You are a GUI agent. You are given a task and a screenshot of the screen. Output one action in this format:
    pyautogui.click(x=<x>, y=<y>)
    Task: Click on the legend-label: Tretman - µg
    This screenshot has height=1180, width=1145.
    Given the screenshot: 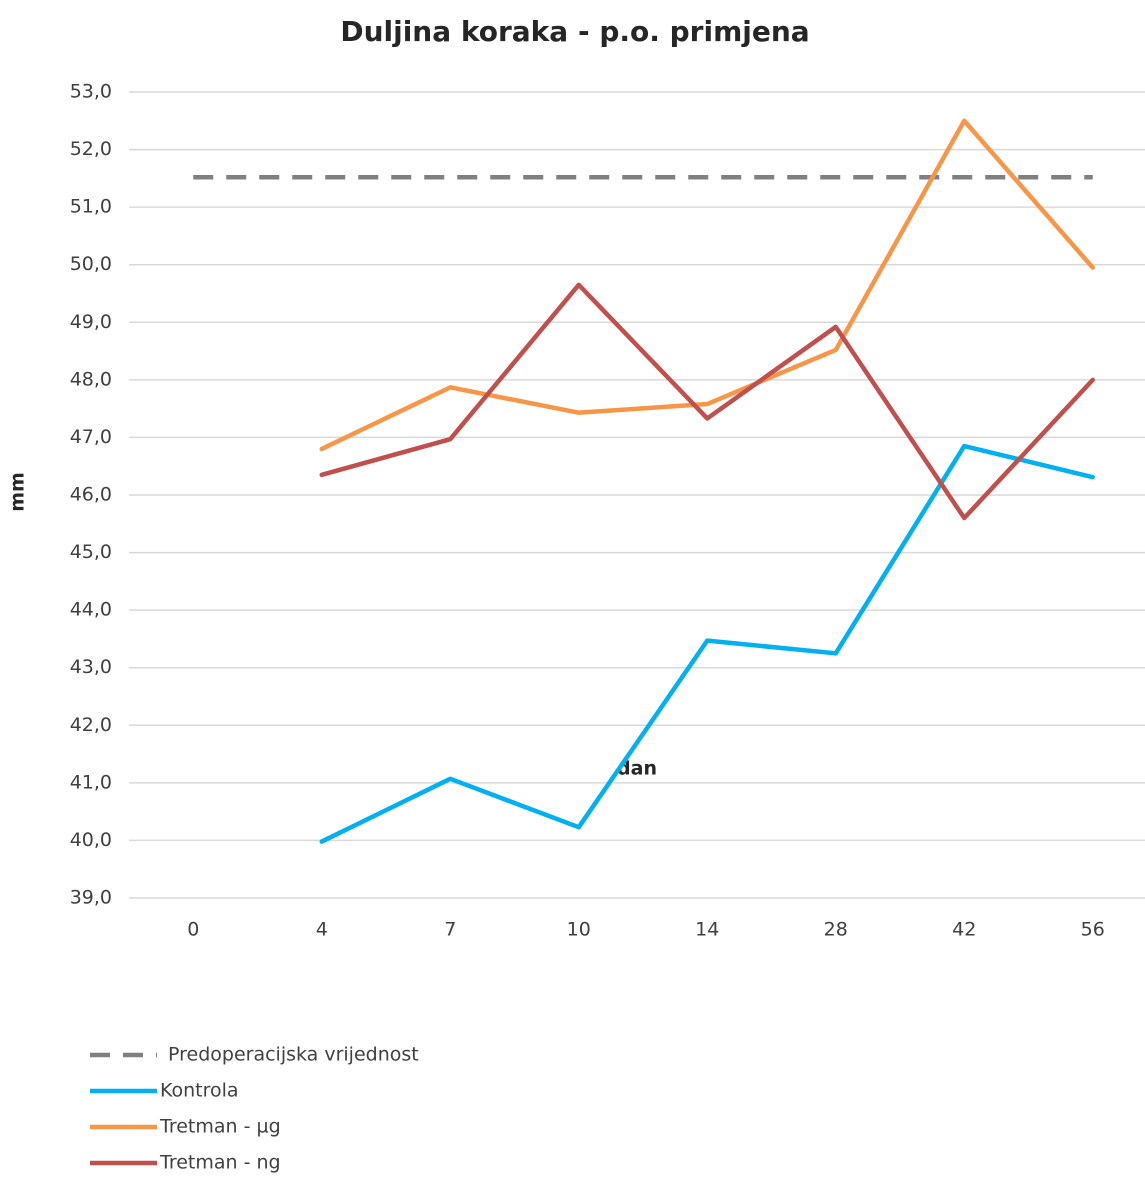 What is the action you would take?
    pyautogui.click(x=220, y=1127)
    